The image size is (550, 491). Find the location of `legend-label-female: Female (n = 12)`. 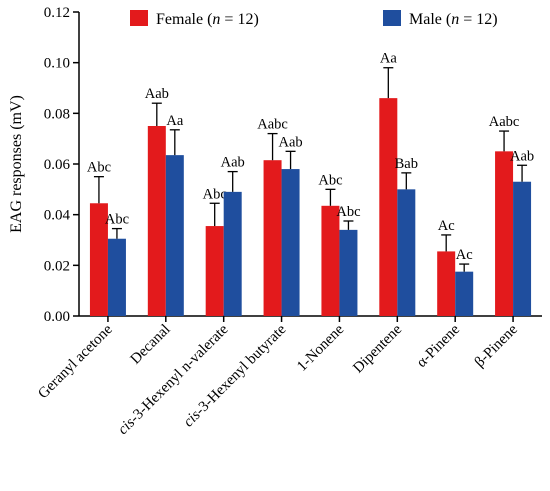

legend-label-female: Female (n = 12) is located at coordinates (207, 19).